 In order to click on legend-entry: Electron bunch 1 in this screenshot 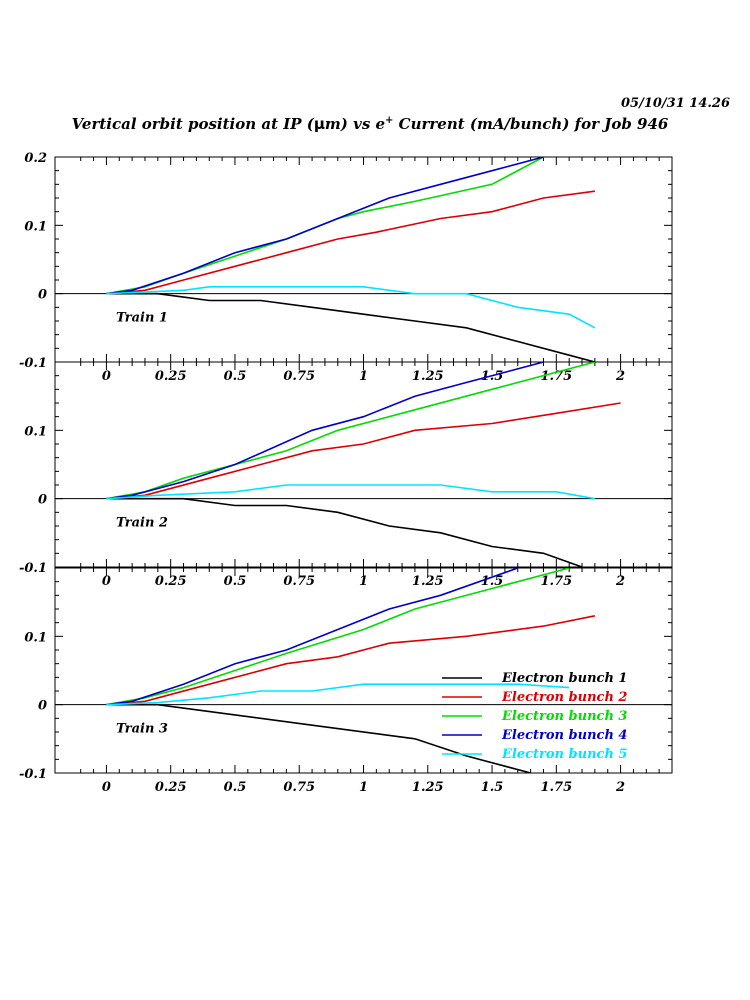, I will do `click(564, 678)`.